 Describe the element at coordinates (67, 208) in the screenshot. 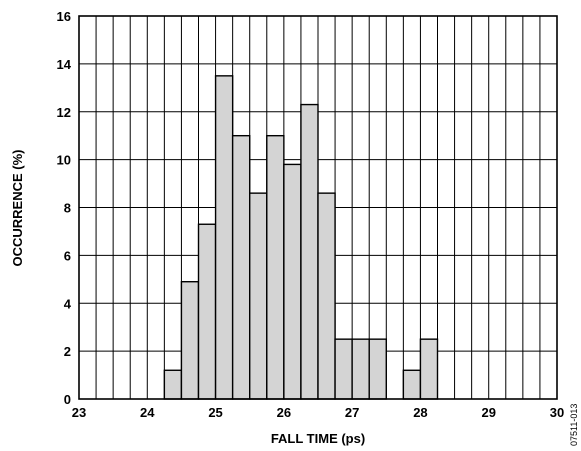

I see `y-tick-label: 8` at that location.